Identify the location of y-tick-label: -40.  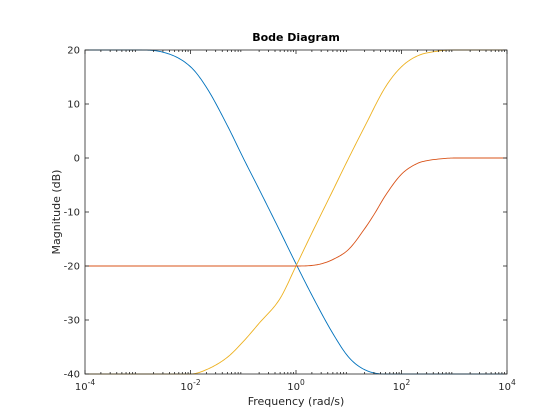
(72, 375).